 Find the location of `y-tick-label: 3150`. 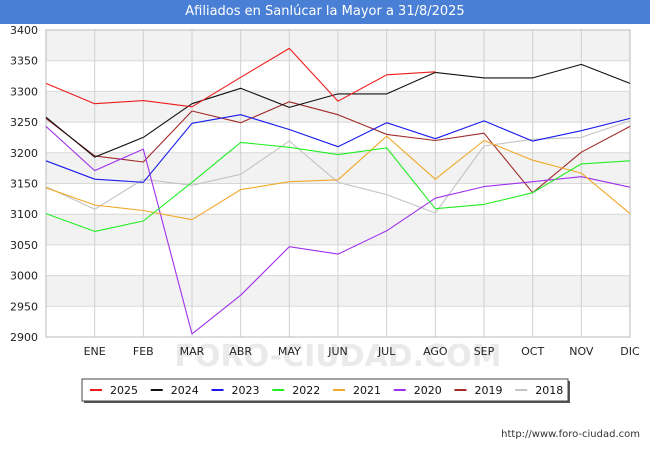

y-tick-label: 3150 is located at coordinates (24, 184).